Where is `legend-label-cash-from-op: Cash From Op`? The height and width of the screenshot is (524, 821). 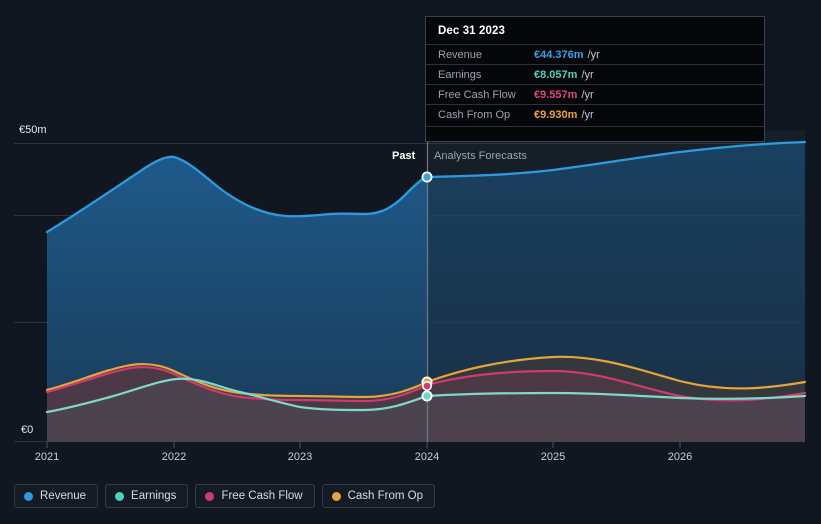 legend-label-cash-from-op: Cash From Op is located at coordinates (385, 496).